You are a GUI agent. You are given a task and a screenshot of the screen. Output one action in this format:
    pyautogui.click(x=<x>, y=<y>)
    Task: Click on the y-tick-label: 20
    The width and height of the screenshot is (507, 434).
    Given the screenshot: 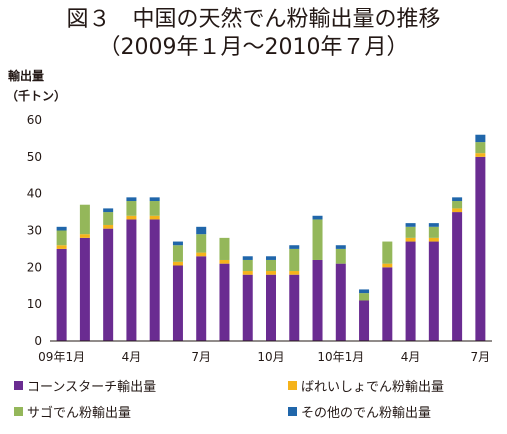 What is the action you would take?
    pyautogui.click(x=34, y=267)
    